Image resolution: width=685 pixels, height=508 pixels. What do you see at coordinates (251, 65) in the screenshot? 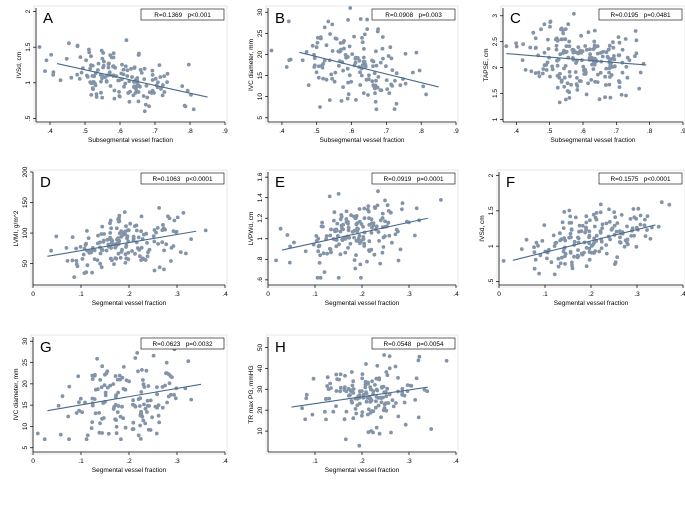
I see `y-axis-label: IVC diameter, mm` at bounding box center [251, 65].